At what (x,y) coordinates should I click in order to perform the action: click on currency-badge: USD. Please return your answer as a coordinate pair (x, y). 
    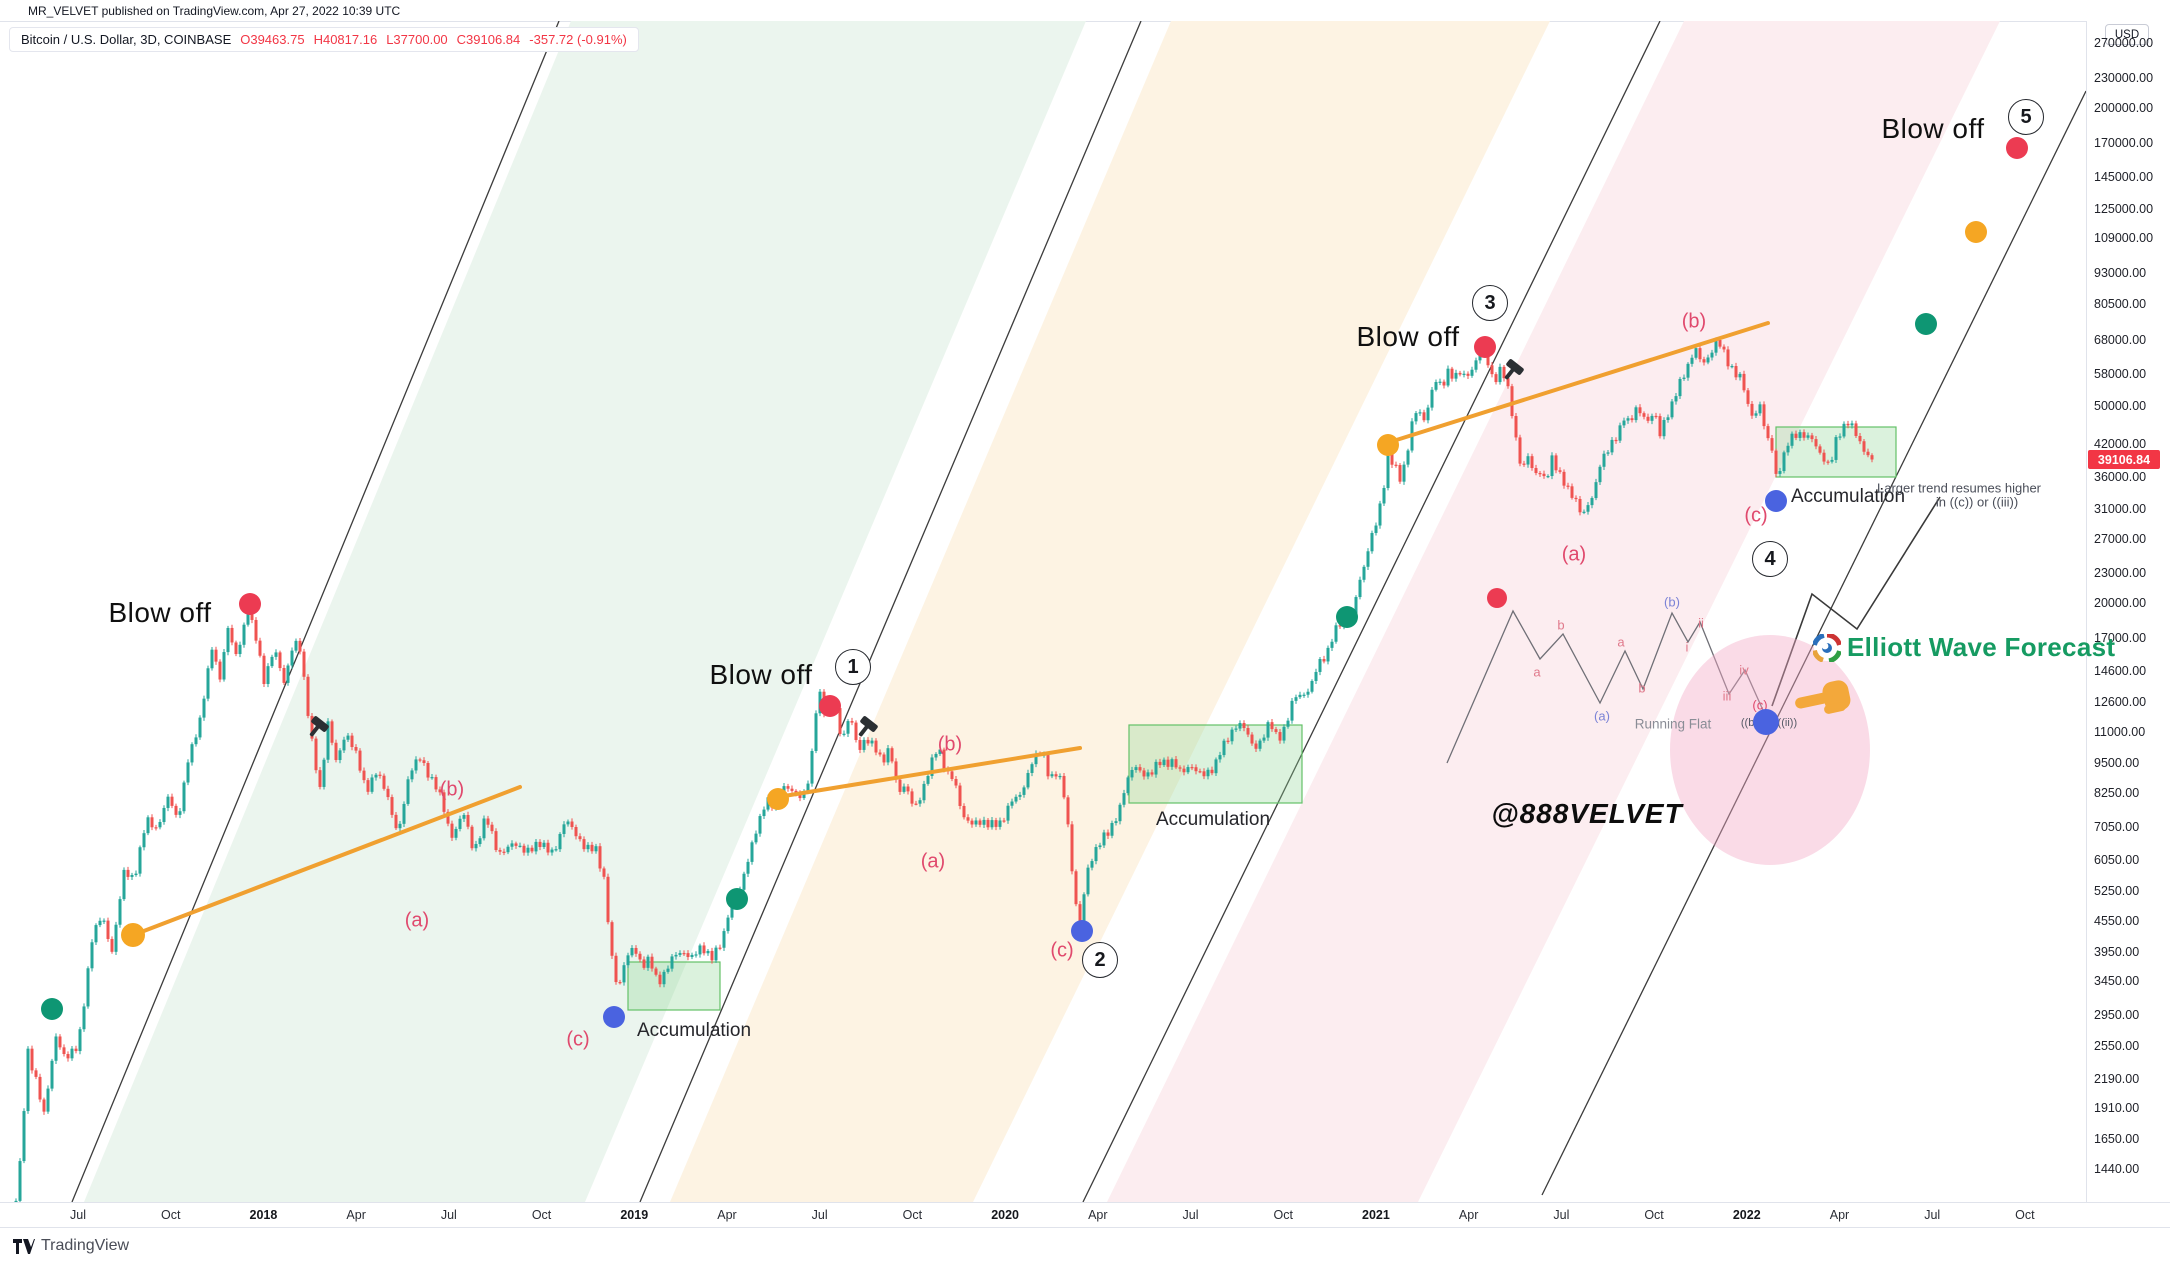
    Looking at the image, I should click on (2127, 34).